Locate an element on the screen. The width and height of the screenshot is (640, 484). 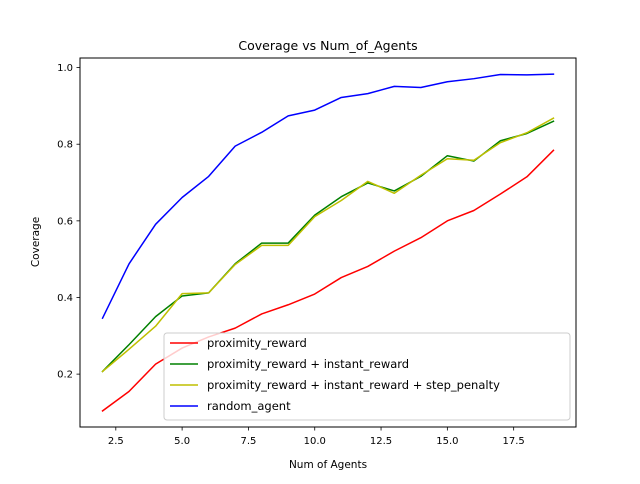
legend-box is located at coordinates (367, 376).